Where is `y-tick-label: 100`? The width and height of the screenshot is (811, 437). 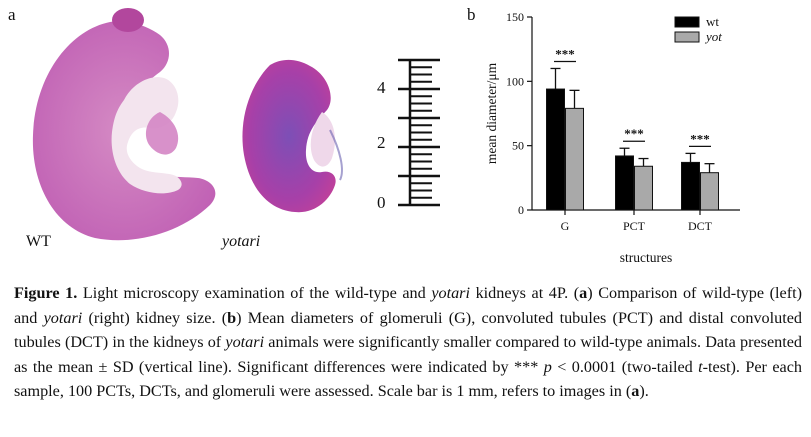 y-tick-label: 100 is located at coordinates (515, 81).